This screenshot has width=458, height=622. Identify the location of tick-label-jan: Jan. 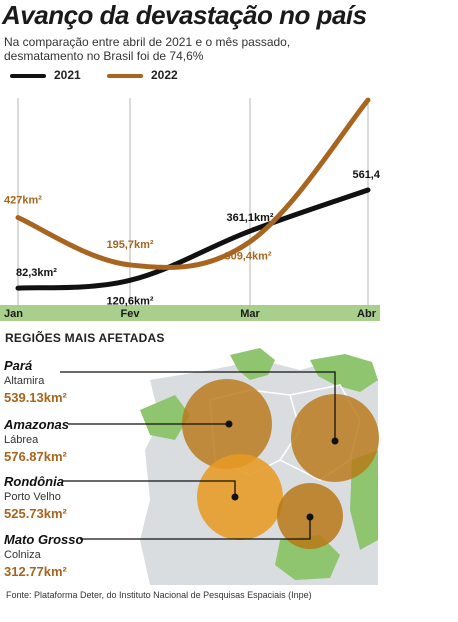
(13, 314).